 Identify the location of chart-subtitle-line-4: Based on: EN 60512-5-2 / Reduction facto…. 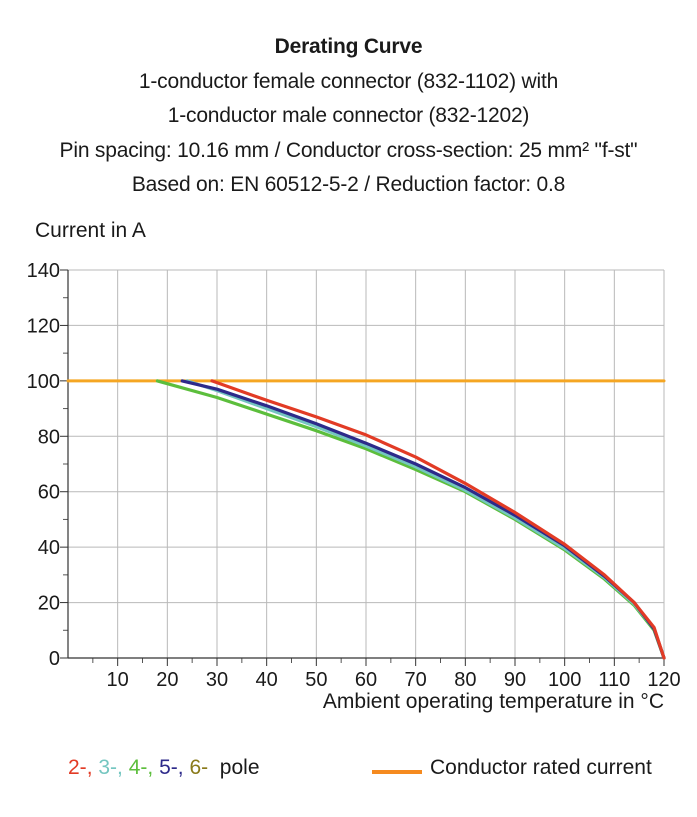
(348, 184).